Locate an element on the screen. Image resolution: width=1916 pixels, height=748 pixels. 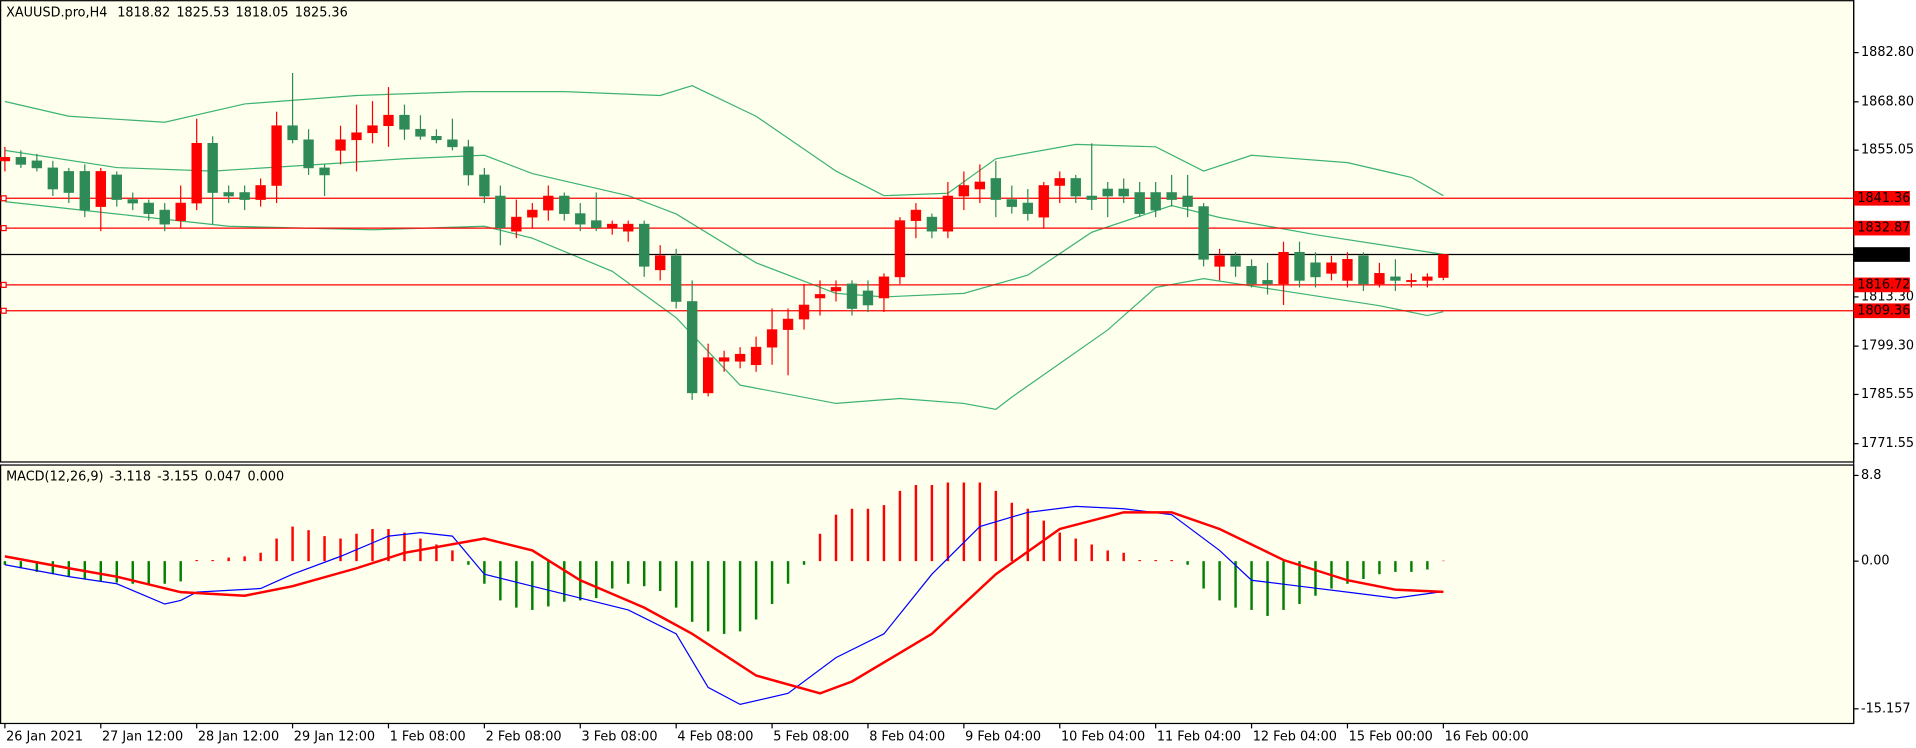
x-tick-label: 9 Feb 04:00 is located at coordinates (1003, 736).